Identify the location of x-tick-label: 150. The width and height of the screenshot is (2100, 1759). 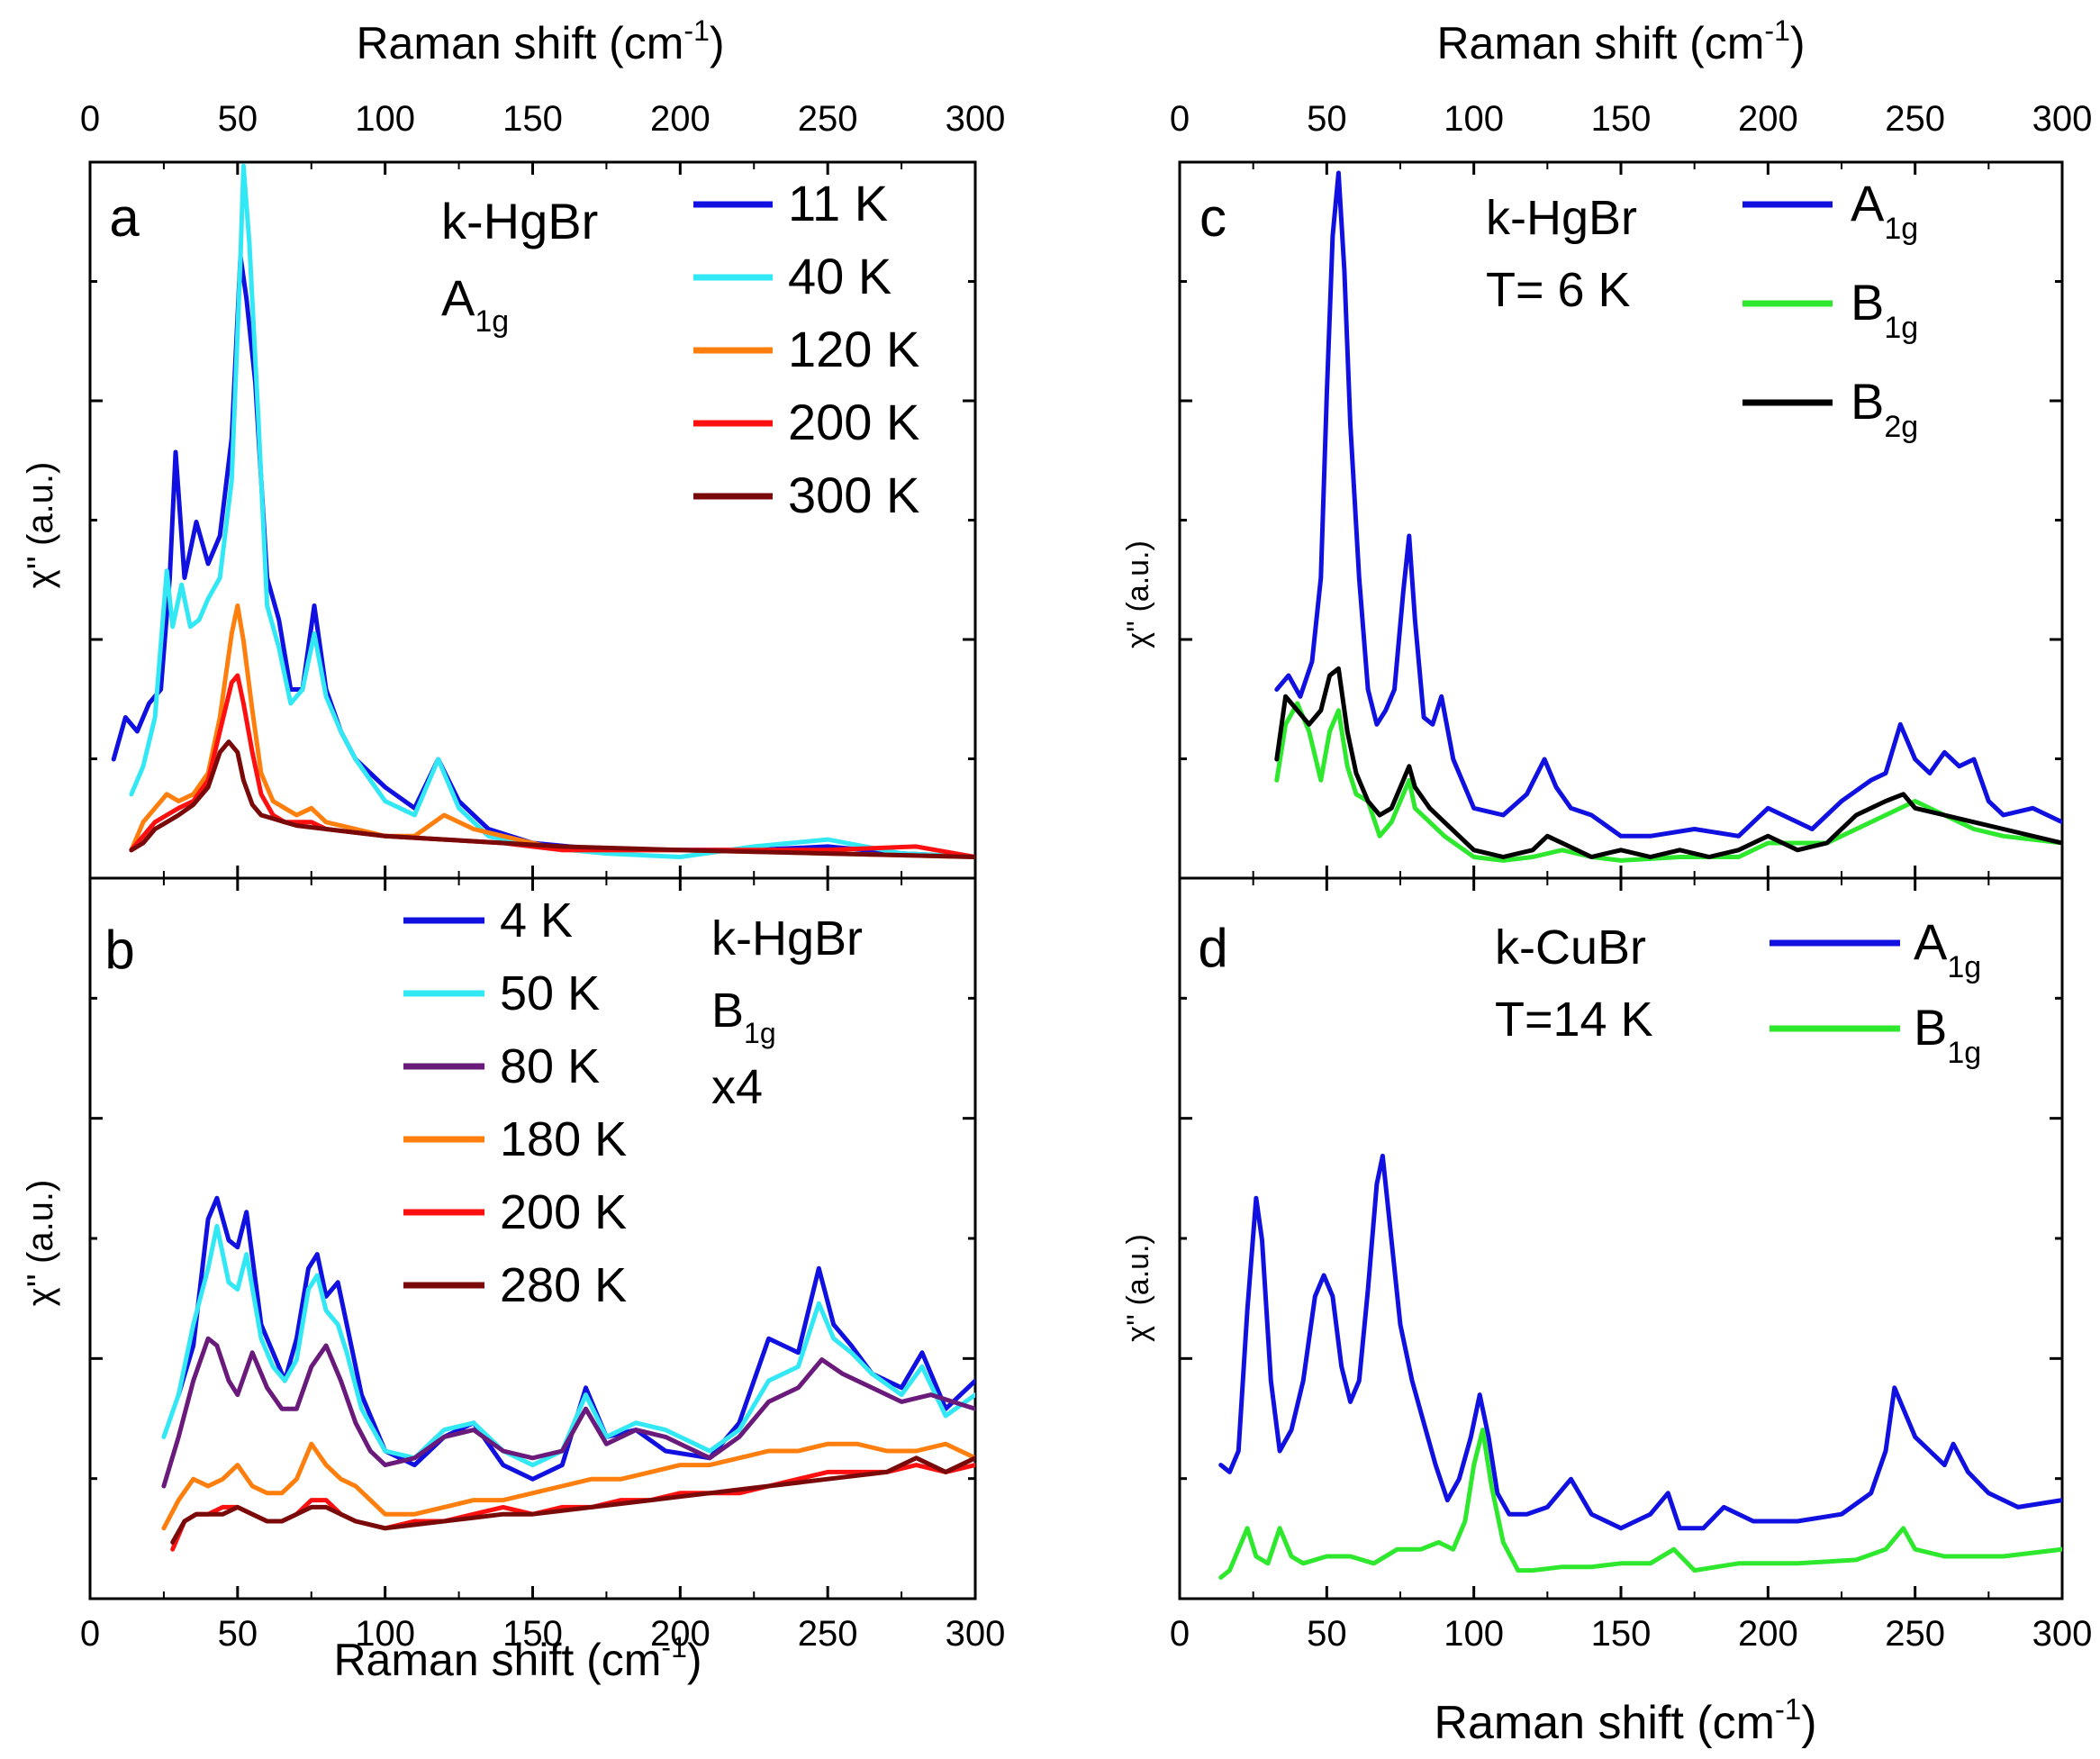
(532, 1634).